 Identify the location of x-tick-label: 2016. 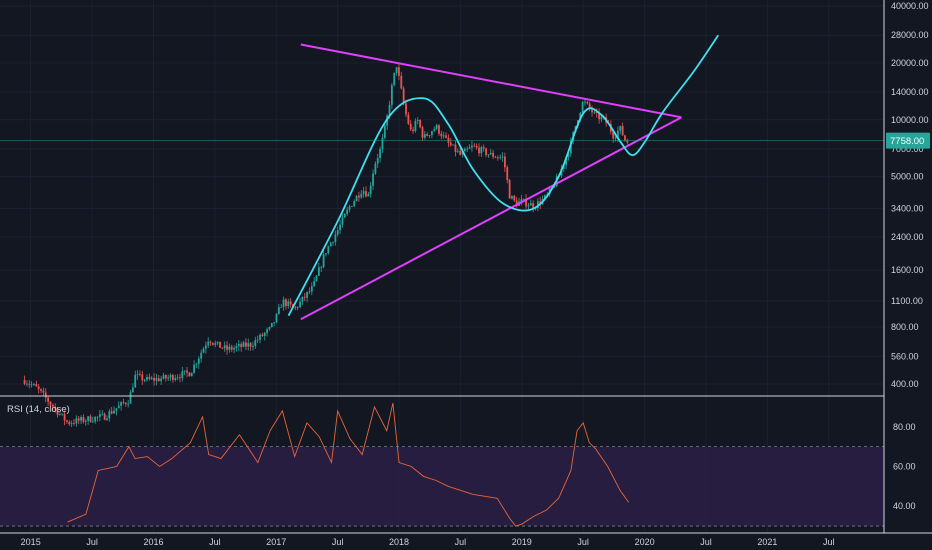
(153, 542).